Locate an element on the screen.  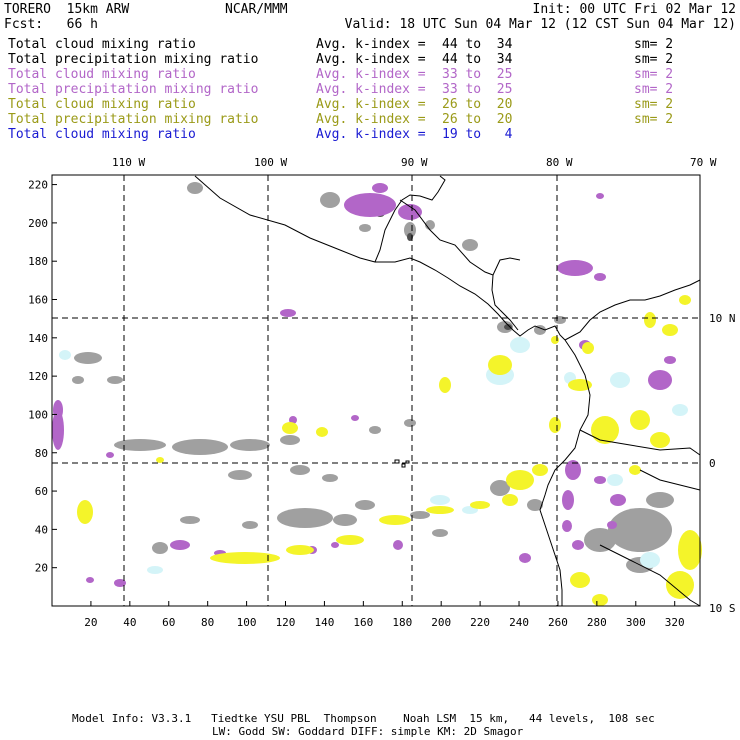
center-label: NCAR/MMM is located at coordinates (256, 9).